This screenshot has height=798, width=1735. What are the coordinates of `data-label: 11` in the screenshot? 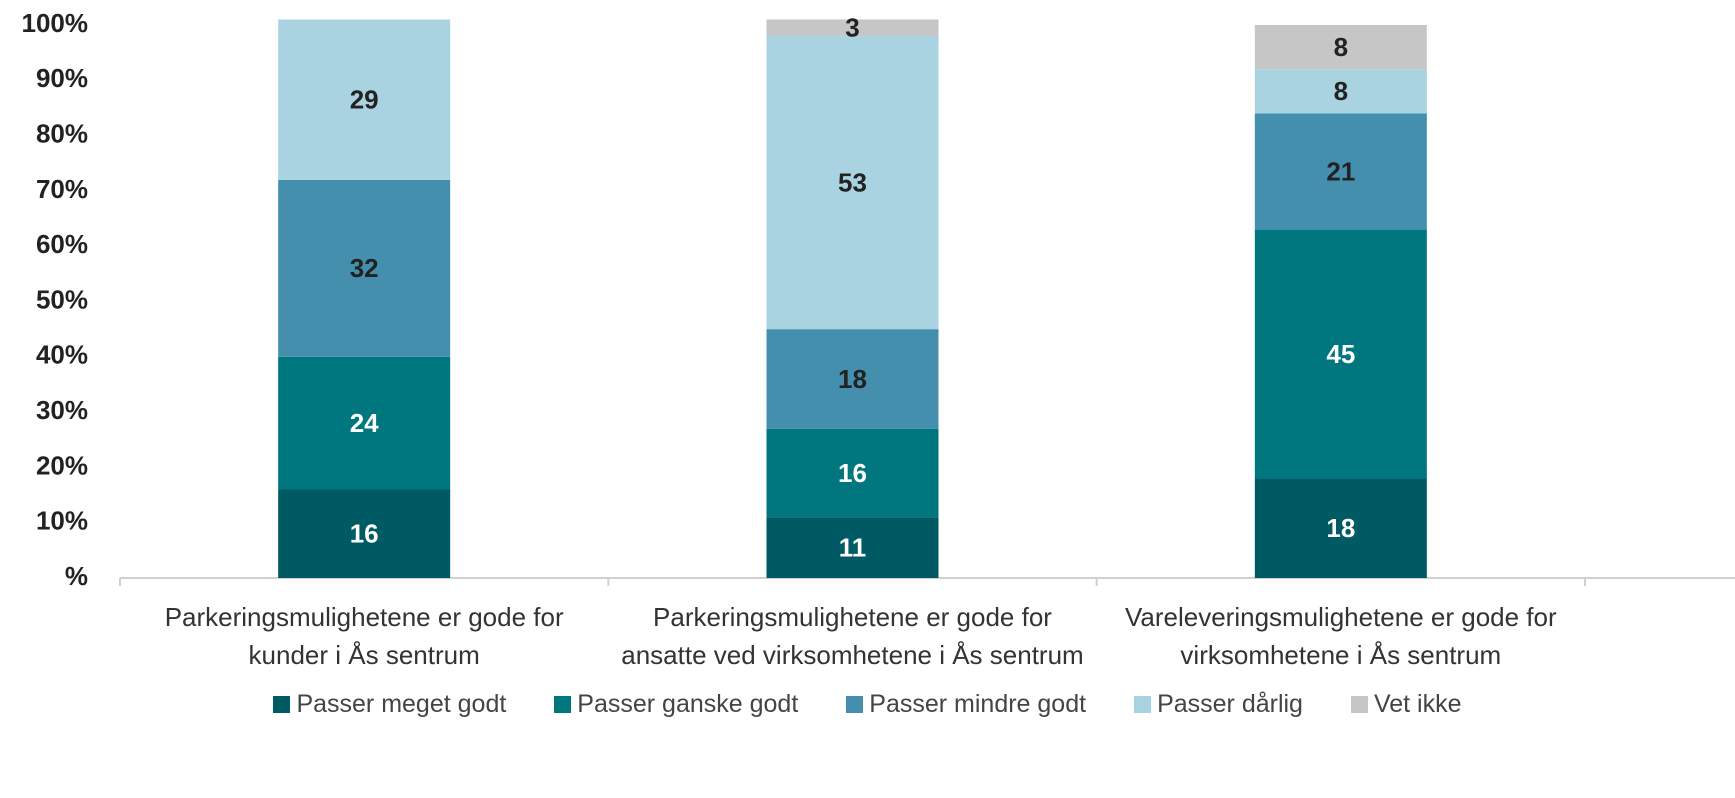 It's located at (853, 547).